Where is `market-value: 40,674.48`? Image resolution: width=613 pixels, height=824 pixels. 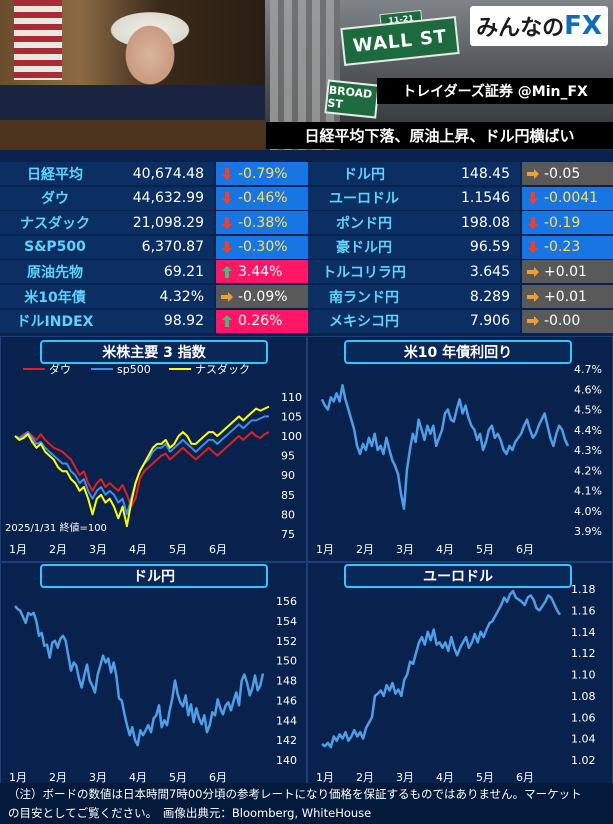 market-value: 40,674.48 is located at coordinates (162, 173).